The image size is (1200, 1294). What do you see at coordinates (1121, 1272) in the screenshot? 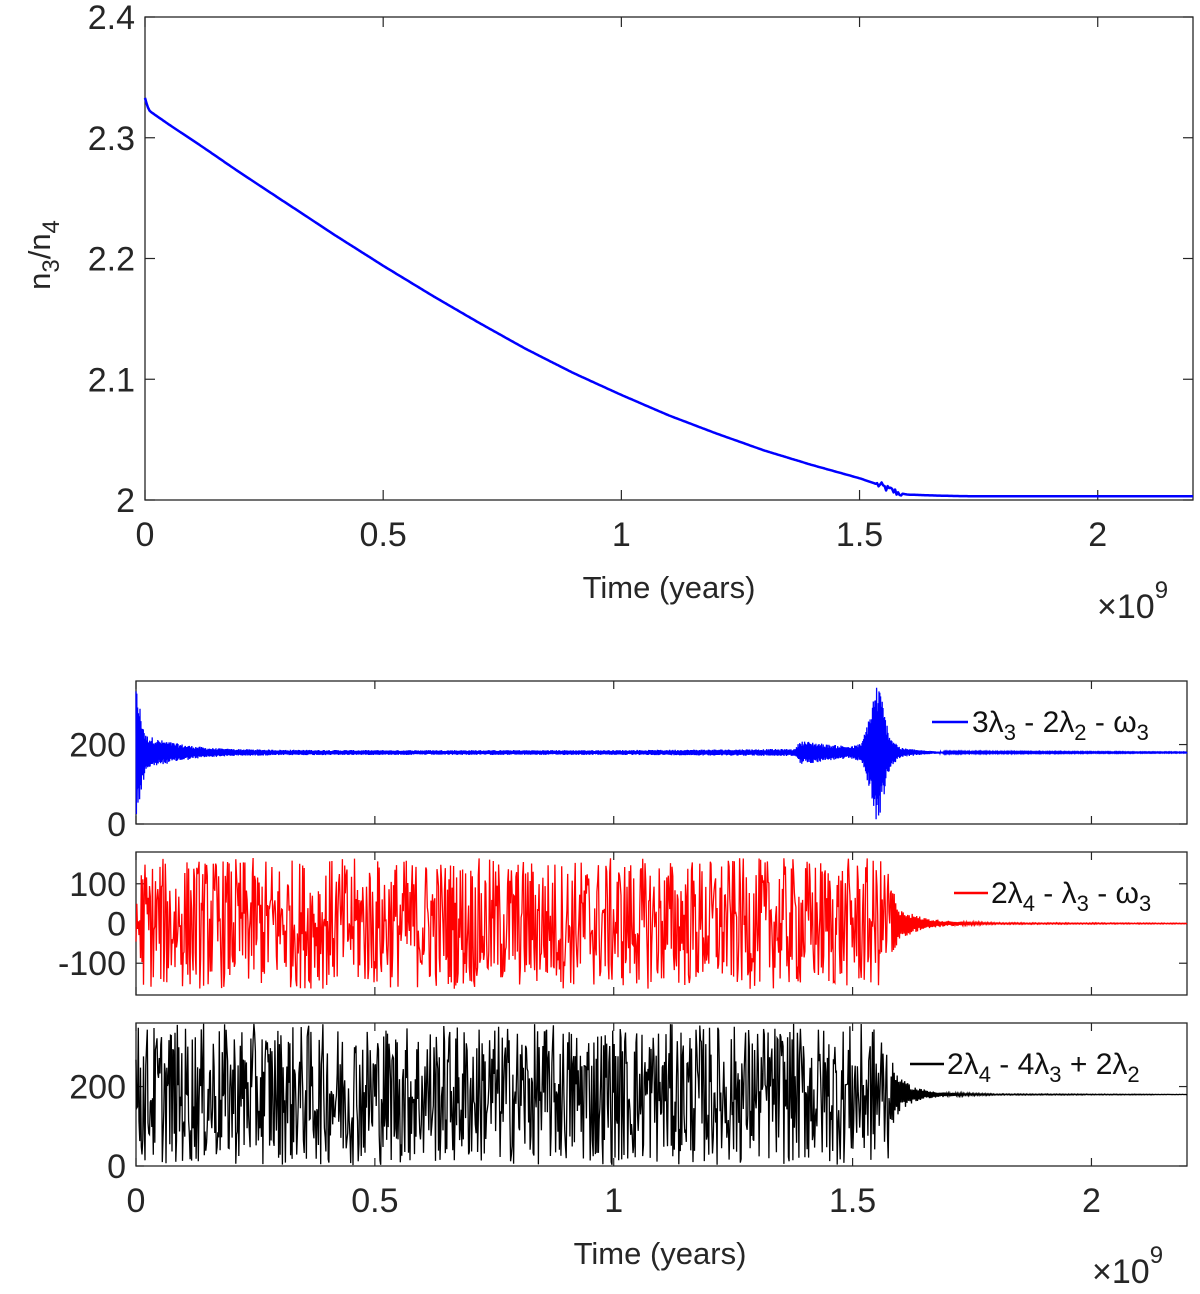
I see `bottom-x-multiplier-base: ×10` at bounding box center [1121, 1272].